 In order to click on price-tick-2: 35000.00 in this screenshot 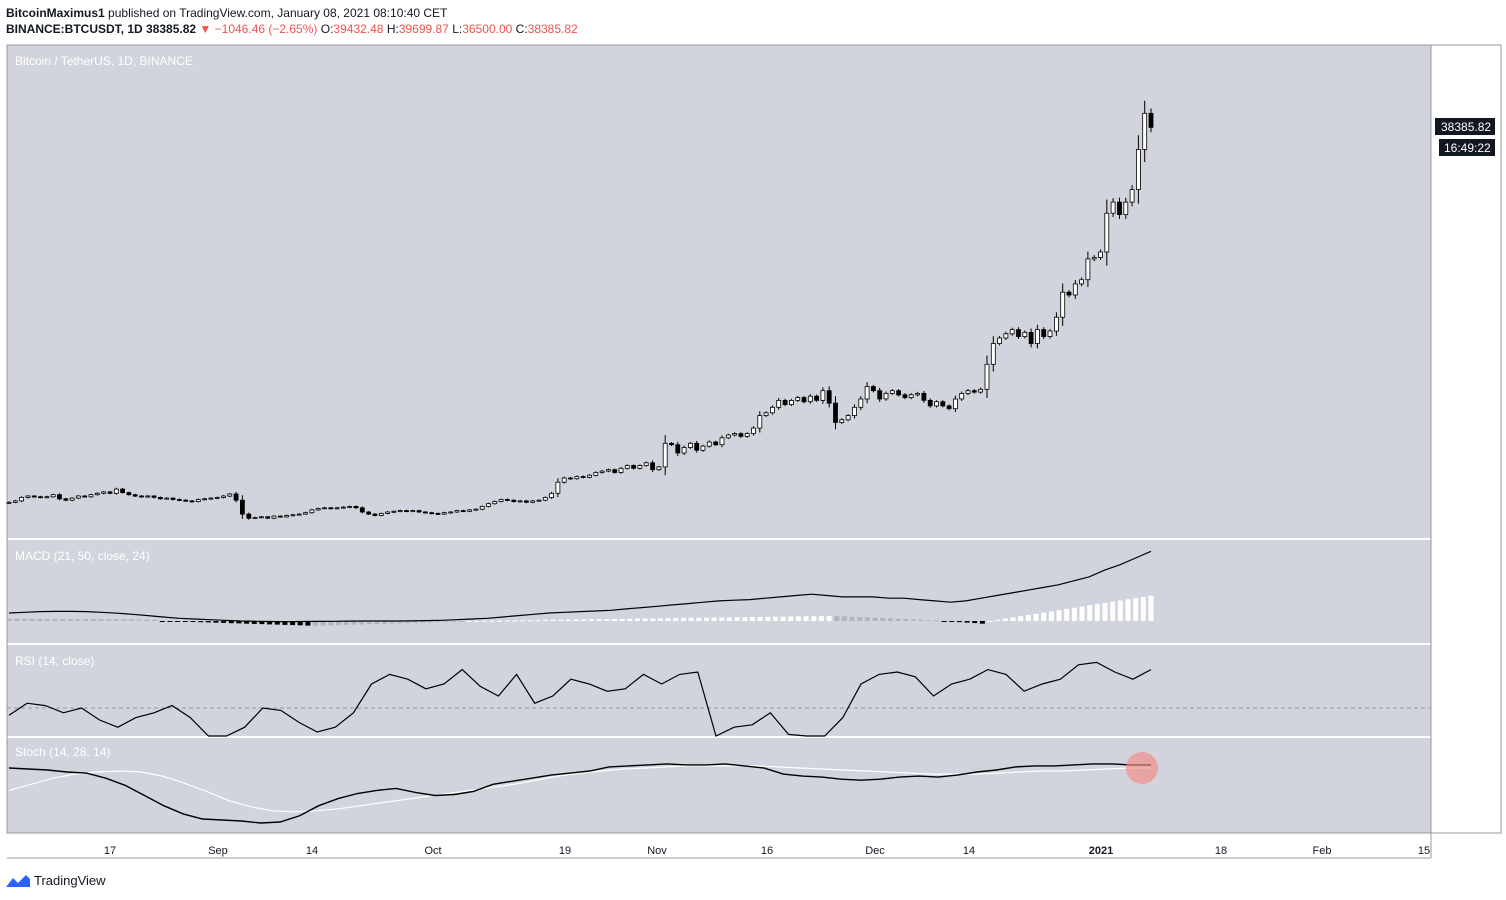, I will do `click(1464, 175)`.